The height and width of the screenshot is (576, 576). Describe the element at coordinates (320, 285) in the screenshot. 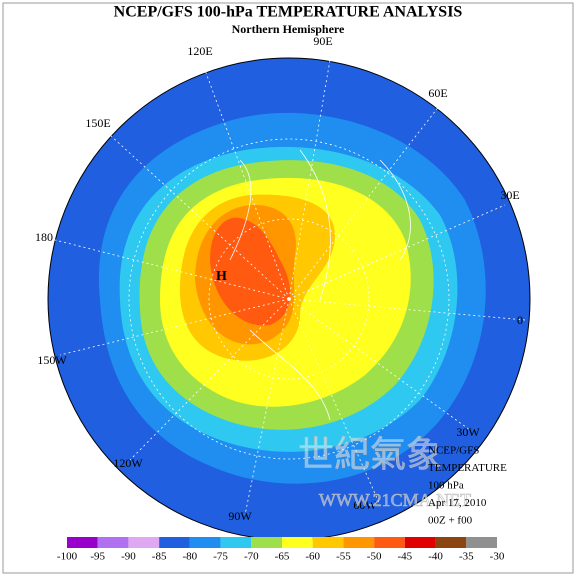

I see `coastline` at that location.